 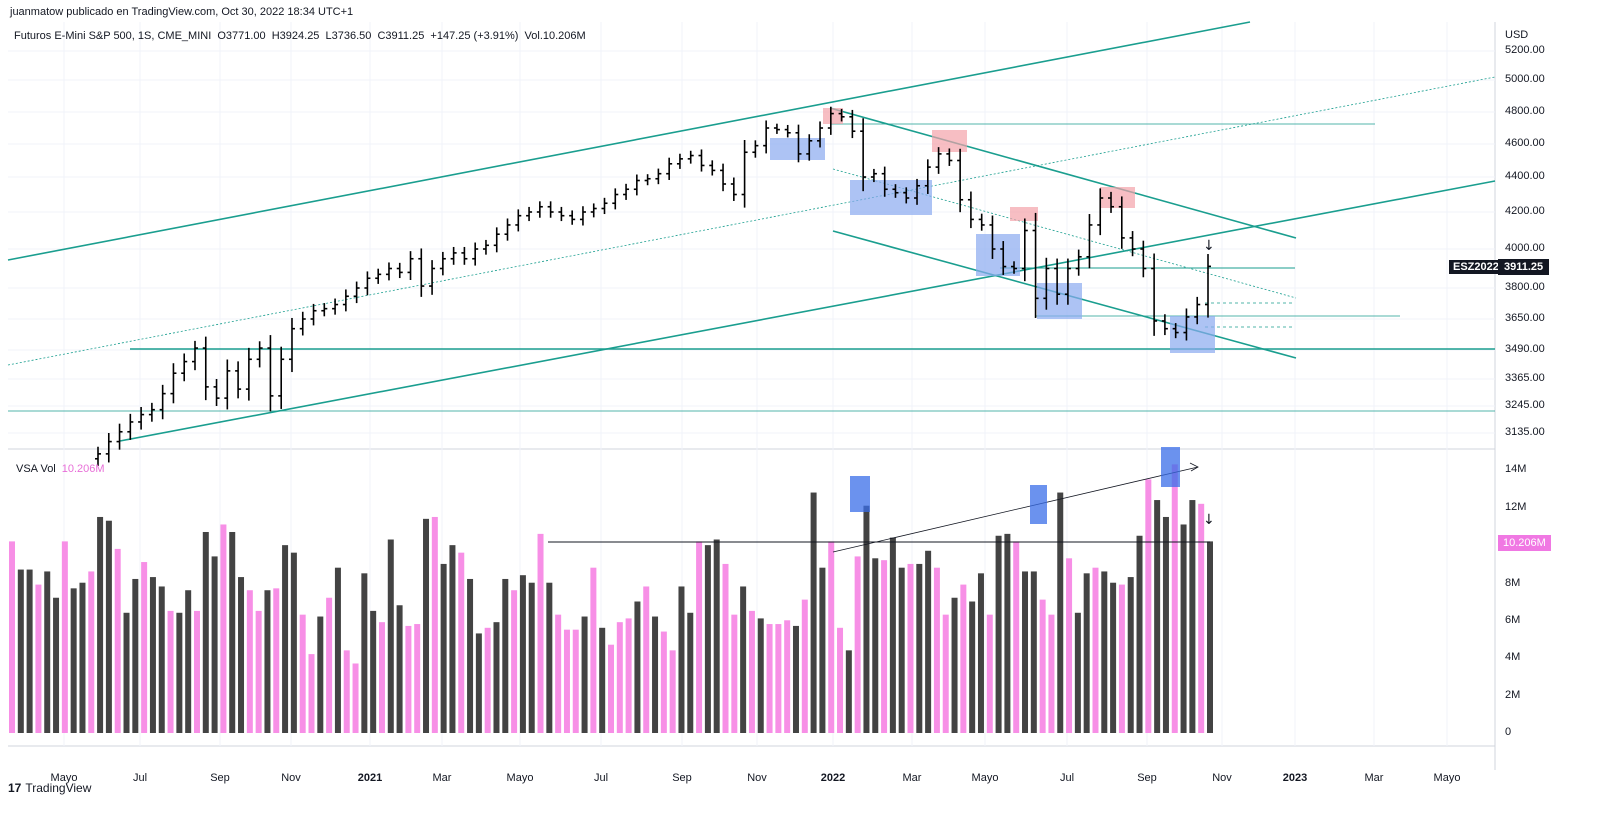 I want to click on vsa-name: VSA Vol, so click(x=36, y=469).